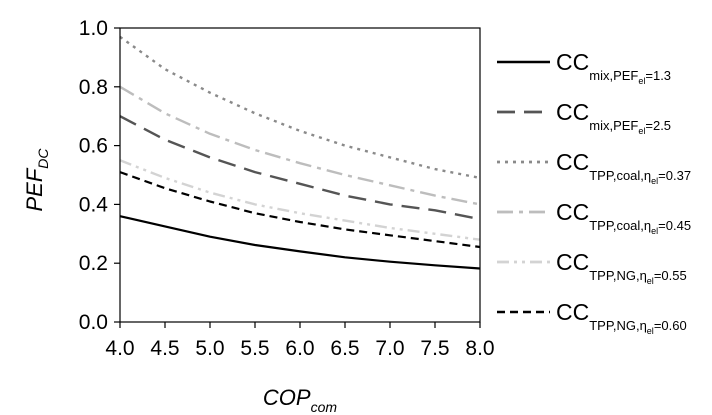 The image size is (712, 415). I want to click on y-tick-label: 1.0, so click(93, 28).